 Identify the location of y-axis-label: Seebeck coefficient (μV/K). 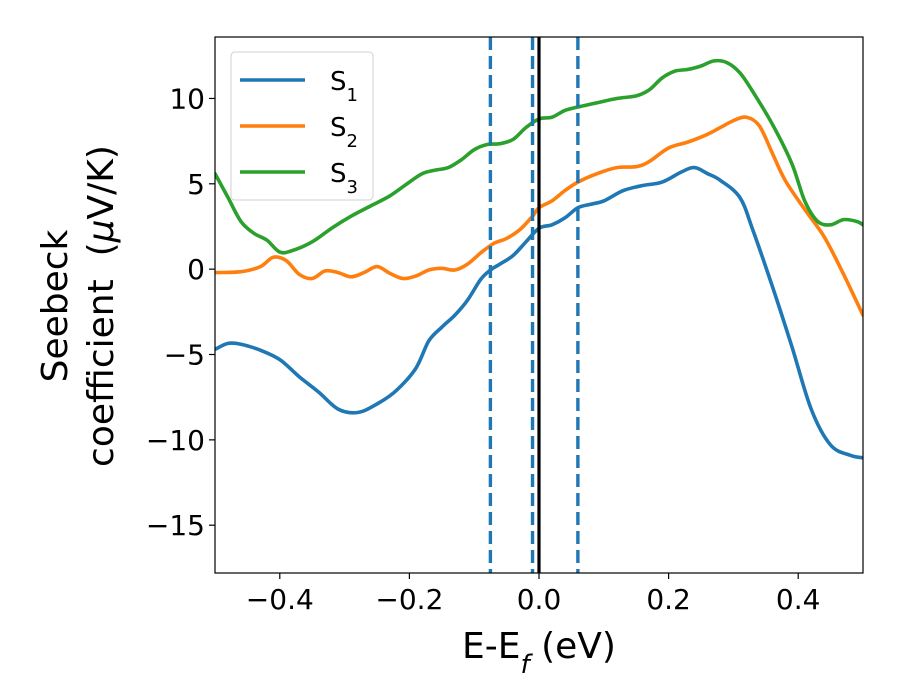
(78, 306).